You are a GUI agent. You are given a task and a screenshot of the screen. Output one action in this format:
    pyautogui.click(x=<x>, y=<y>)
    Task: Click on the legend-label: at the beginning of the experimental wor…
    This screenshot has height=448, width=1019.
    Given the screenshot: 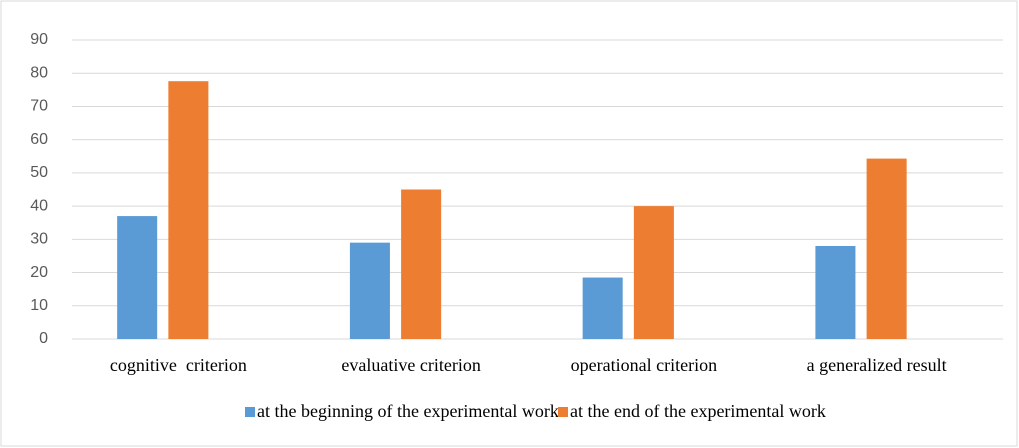 What is the action you would take?
    pyautogui.click(x=408, y=411)
    